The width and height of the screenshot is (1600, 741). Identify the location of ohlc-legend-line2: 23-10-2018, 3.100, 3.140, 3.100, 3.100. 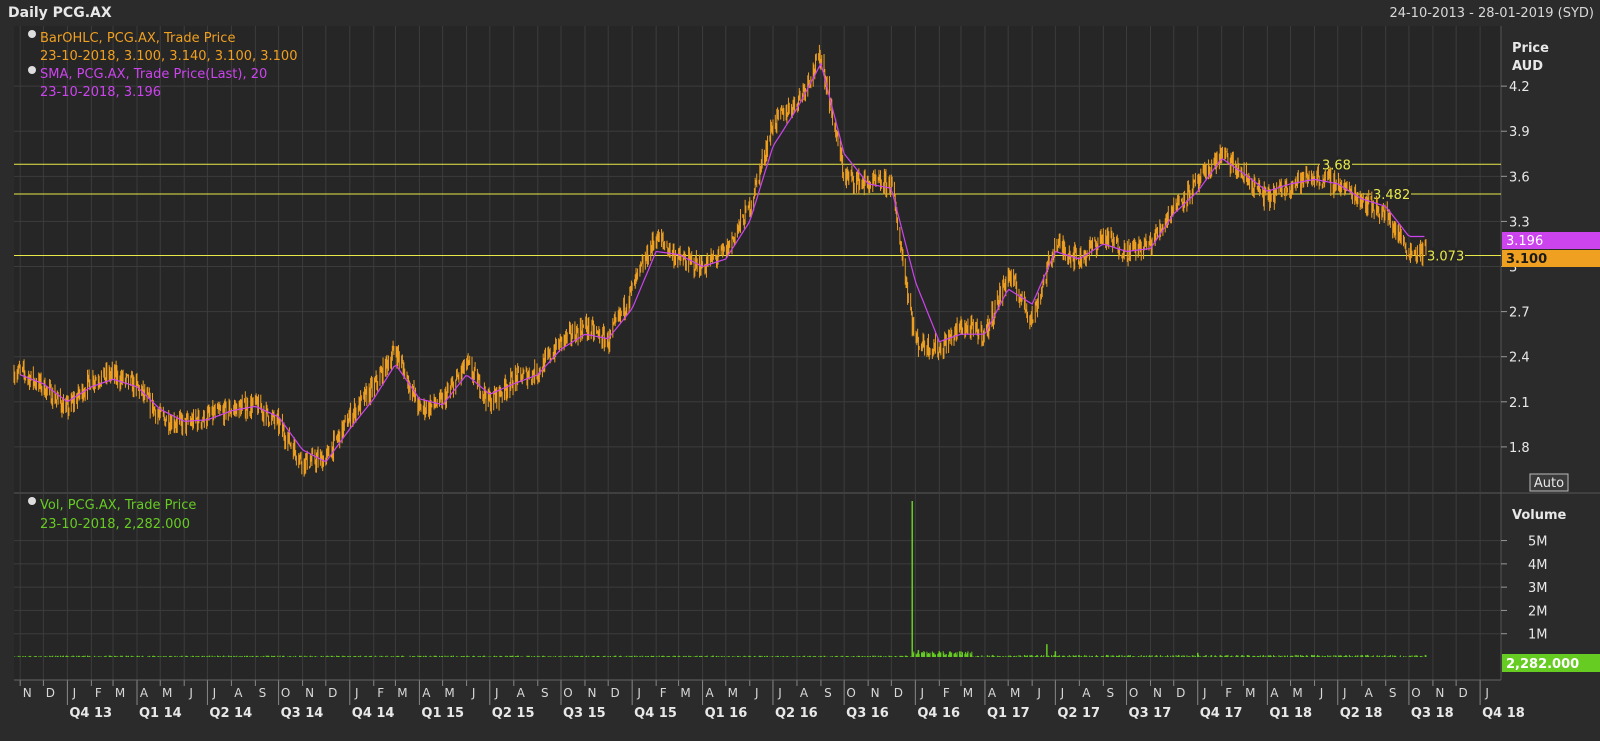
(168, 56).